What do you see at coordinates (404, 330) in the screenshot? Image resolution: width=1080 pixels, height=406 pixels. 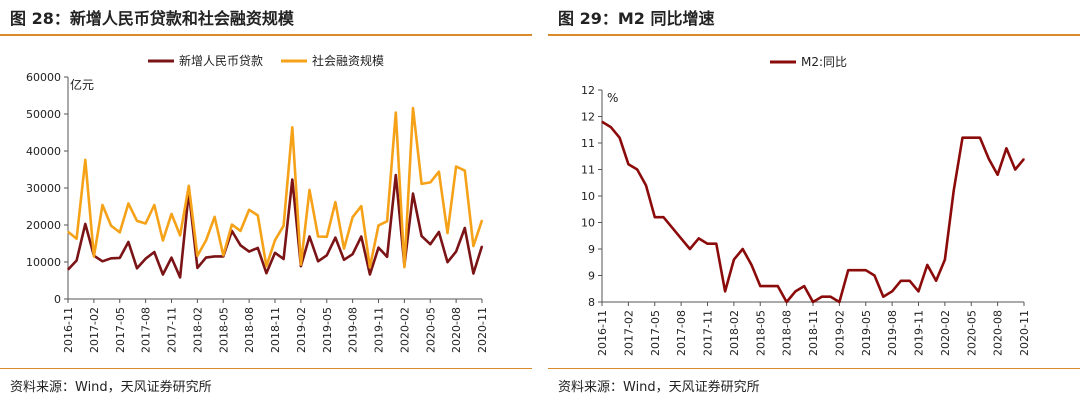 I see `x-tick-label: 2020-02` at bounding box center [404, 330].